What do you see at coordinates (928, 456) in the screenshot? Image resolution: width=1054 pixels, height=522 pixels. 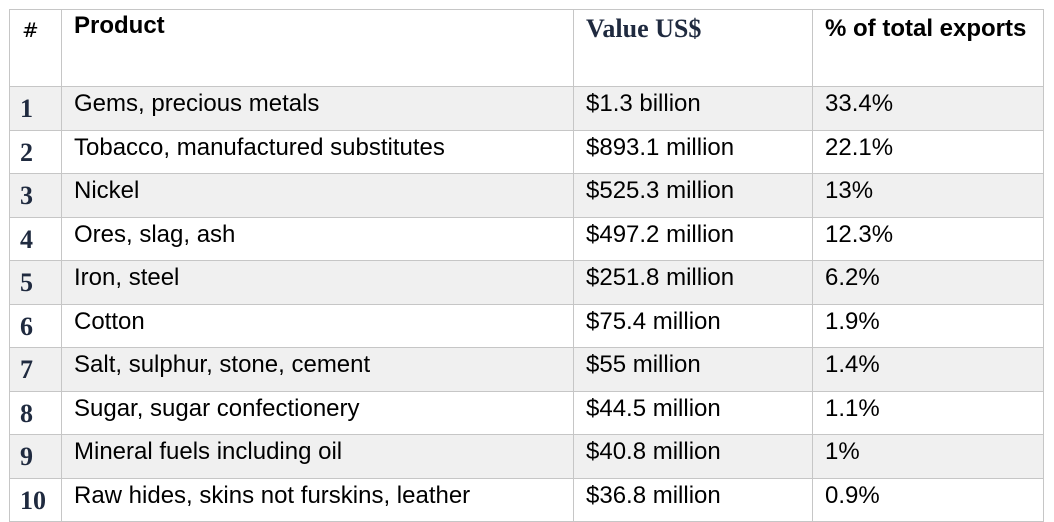 I see `row-percent: 1%` at bounding box center [928, 456].